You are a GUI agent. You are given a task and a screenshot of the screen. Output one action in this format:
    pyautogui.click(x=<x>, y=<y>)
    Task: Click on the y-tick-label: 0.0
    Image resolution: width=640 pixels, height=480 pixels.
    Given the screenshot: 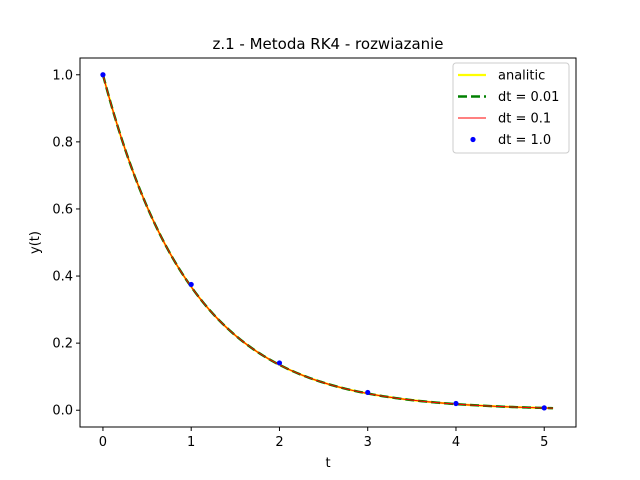 What is the action you would take?
    pyautogui.click(x=62, y=411)
    